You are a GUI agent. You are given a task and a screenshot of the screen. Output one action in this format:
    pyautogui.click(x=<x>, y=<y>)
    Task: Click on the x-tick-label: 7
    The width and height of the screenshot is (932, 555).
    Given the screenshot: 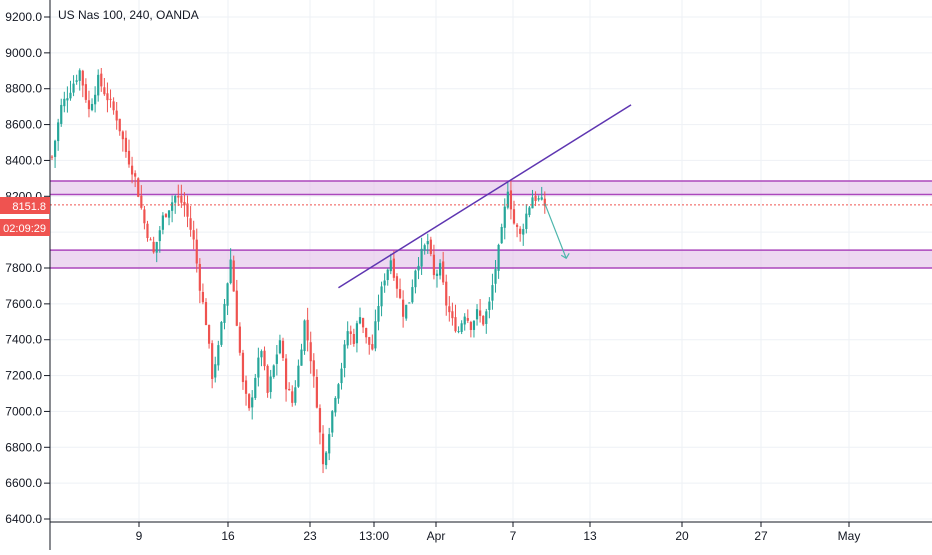 What is the action you would take?
    pyautogui.click(x=513, y=536)
    